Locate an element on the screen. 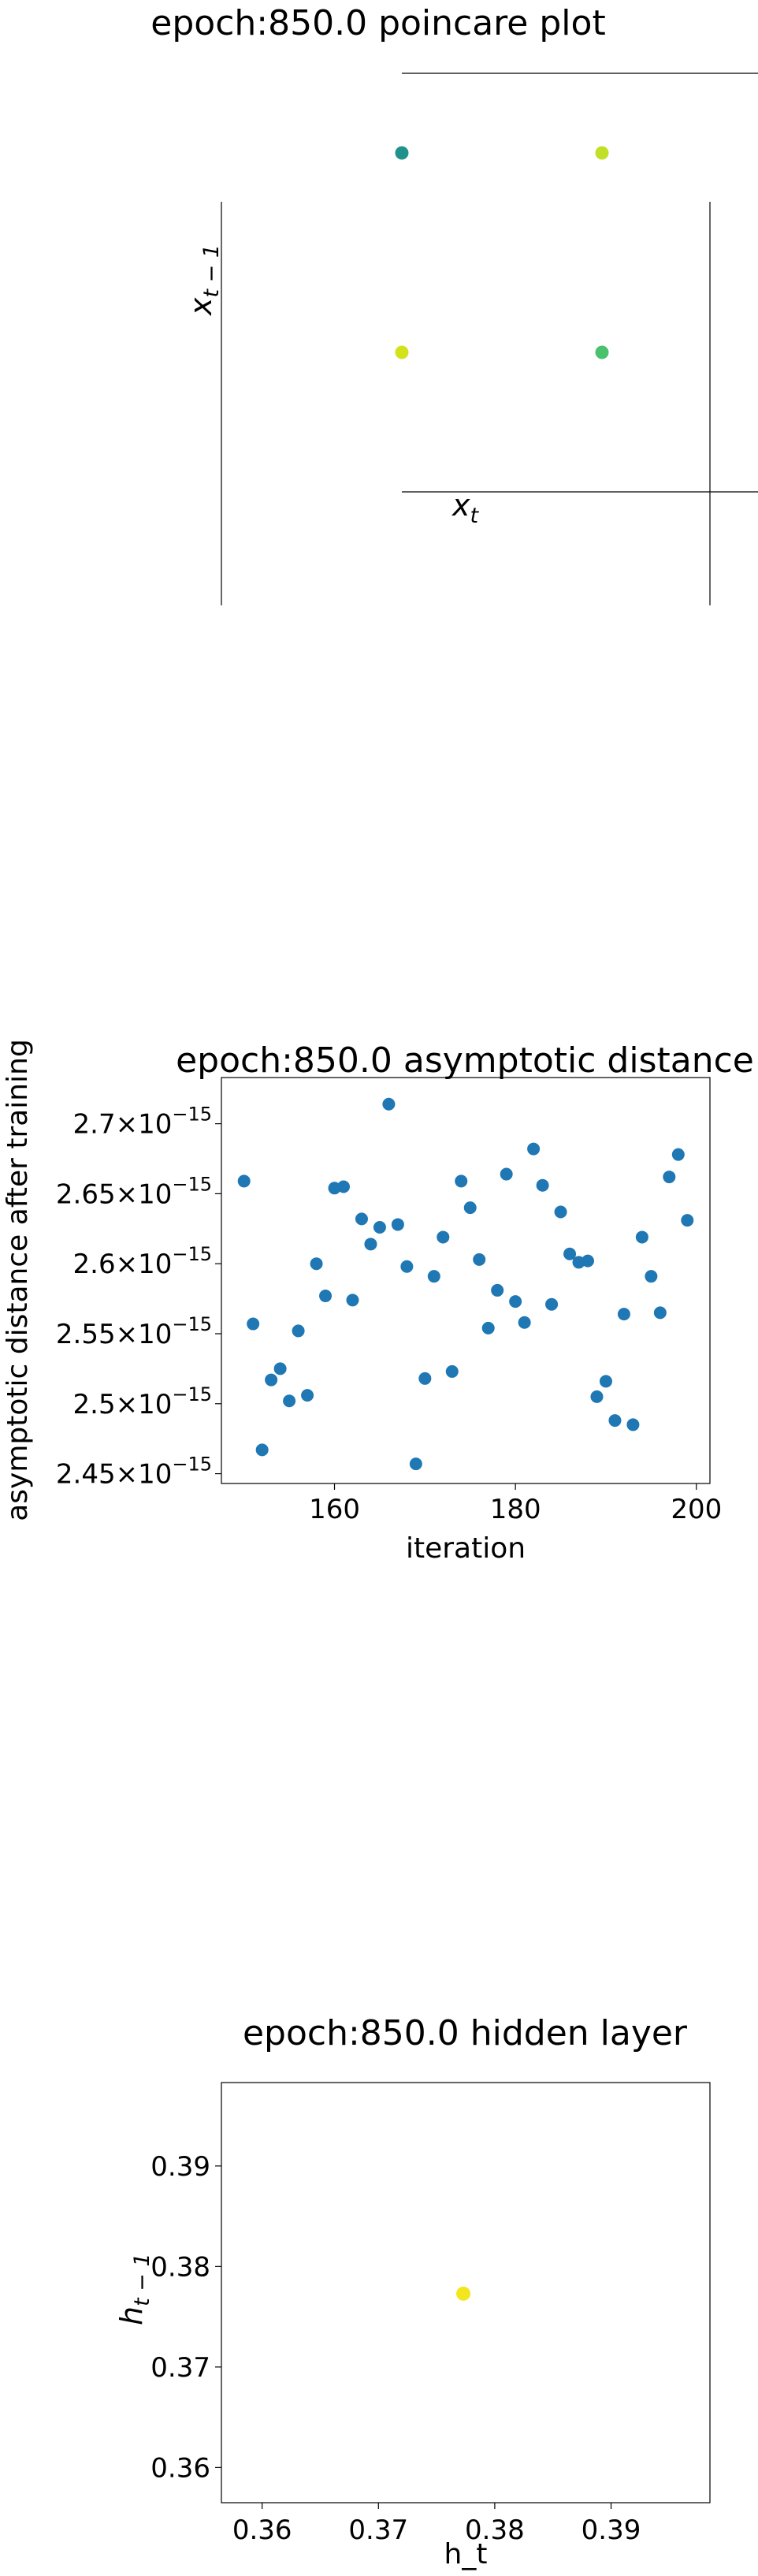 The image size is (758, 2576). y-tick-label: 2.65×10⁻¹⁵ is located at coordinates (134, 1191).